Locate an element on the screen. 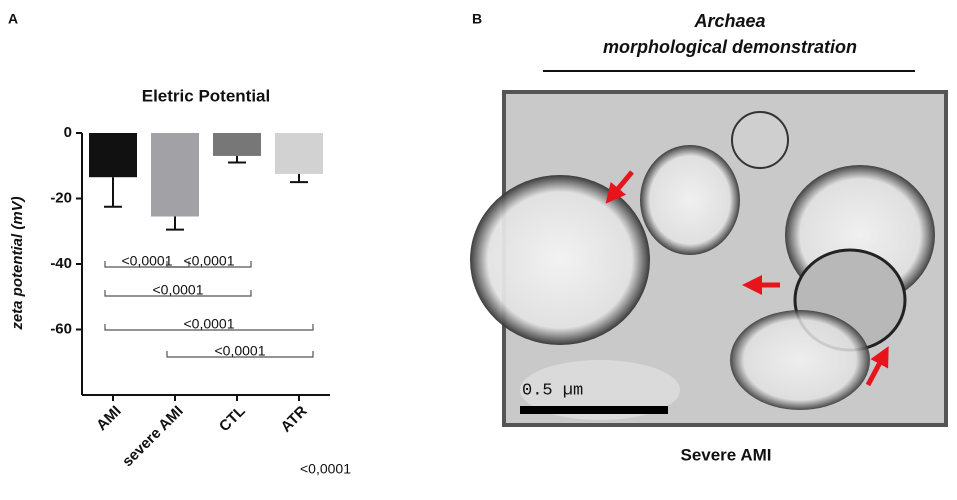 The width and height of the screenshot is (957, 500). chart-title: Eletric Potential is located at coordinates (206, 95).